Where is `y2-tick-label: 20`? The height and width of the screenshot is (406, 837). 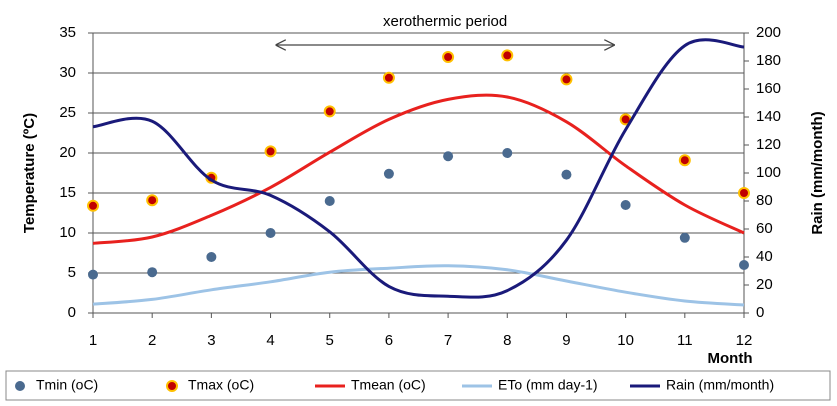 y2-tick-label: 20 is located at coordinates (764, 284).